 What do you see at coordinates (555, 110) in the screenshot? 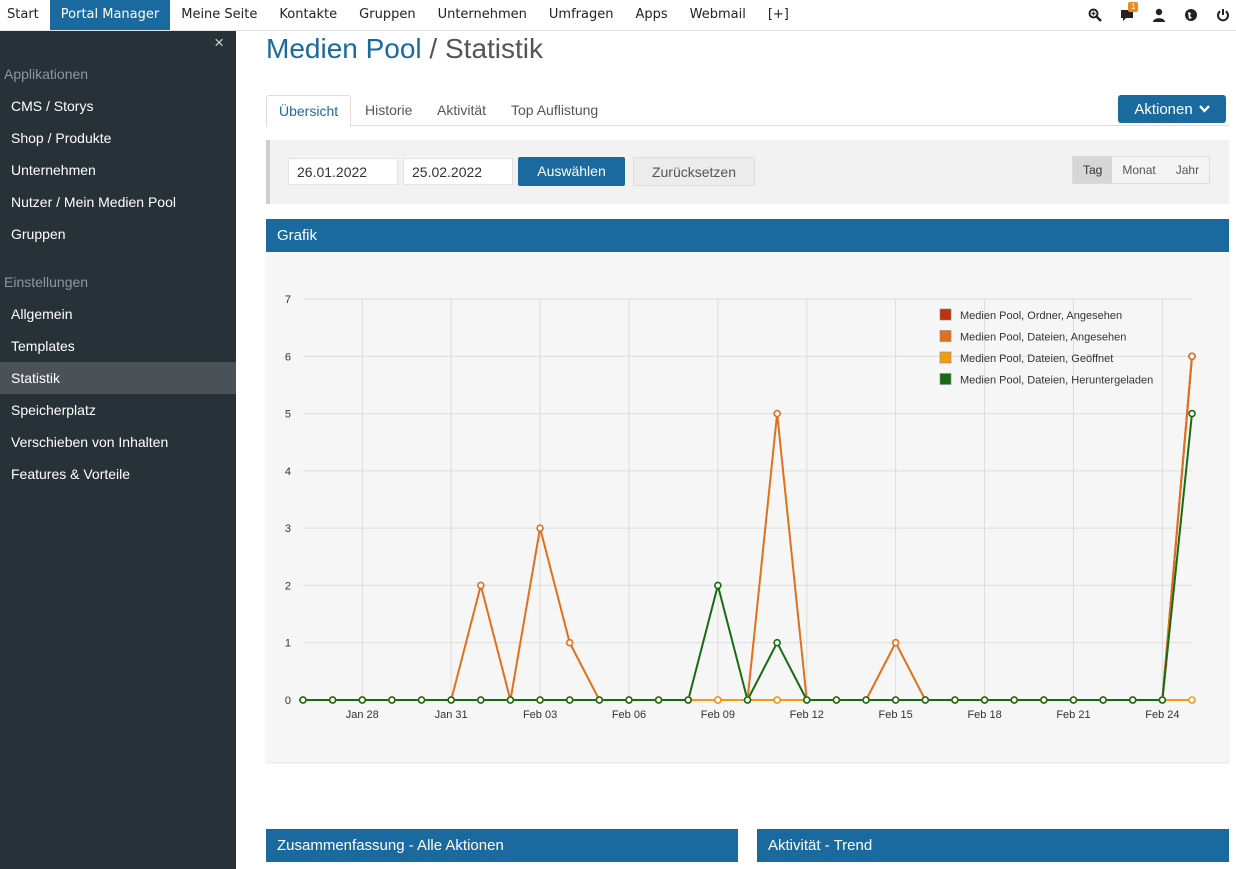
I see `tab-top-auflistung: Top Auflistung` at bounding box center [555, 110].